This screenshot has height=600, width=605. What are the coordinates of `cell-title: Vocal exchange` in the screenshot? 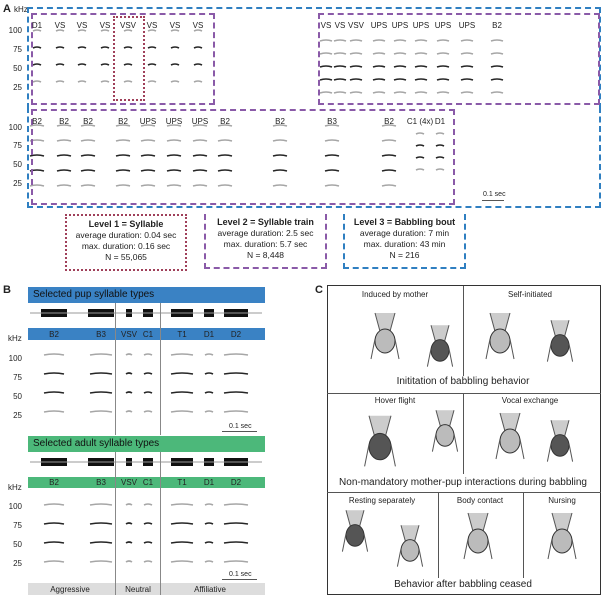 It's located at (530, 400).